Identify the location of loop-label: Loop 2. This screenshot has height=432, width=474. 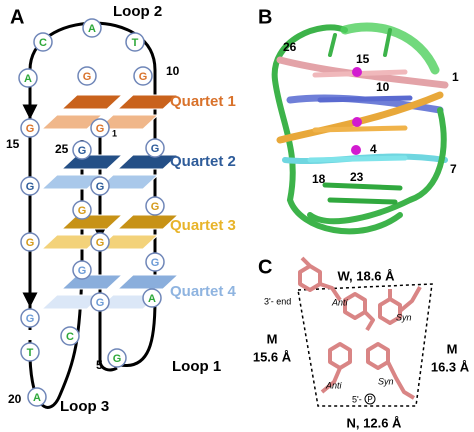
(137, 11).